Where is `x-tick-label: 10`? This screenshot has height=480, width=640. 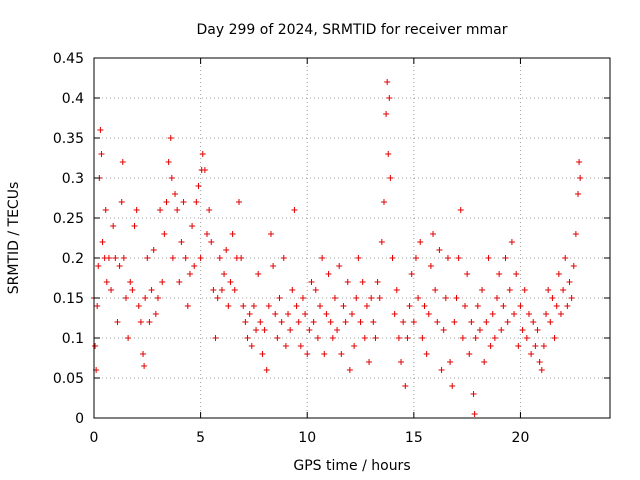 x-tick-label: 10 is located at coordinates (307, 438).